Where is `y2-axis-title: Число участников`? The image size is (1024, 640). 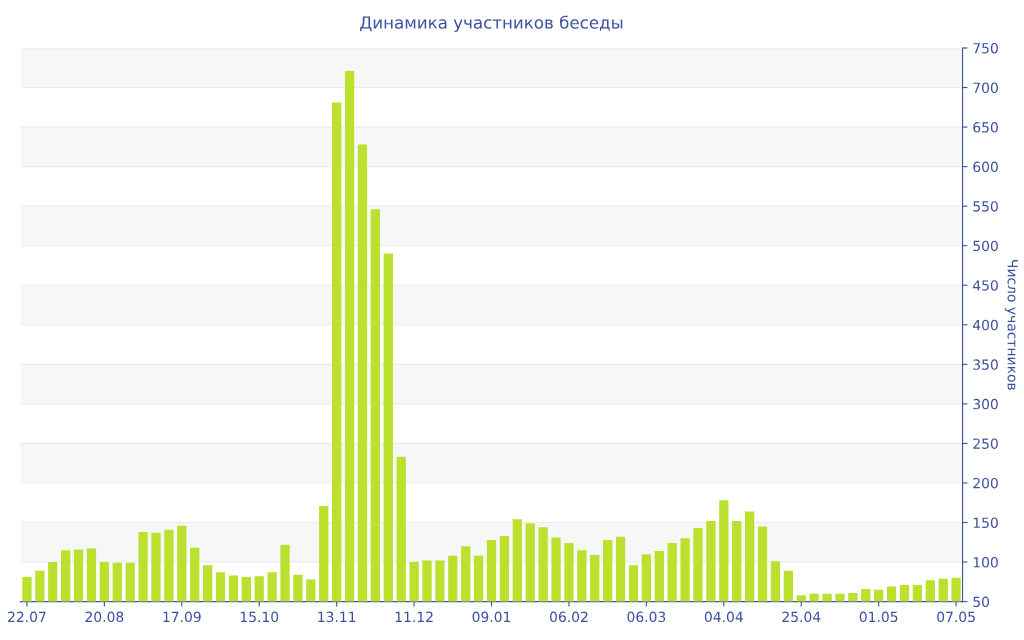
y2-axis-title: Число участников is located at coordinates (1011, 325).